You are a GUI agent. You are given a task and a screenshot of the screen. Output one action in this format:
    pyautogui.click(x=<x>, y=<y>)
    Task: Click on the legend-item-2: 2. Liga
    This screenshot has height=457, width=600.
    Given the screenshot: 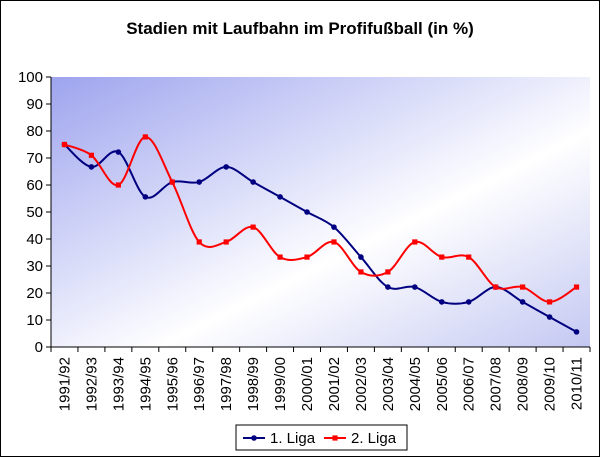 What is the action you would take?
    pyautogui.click(x=360, y=438)
    